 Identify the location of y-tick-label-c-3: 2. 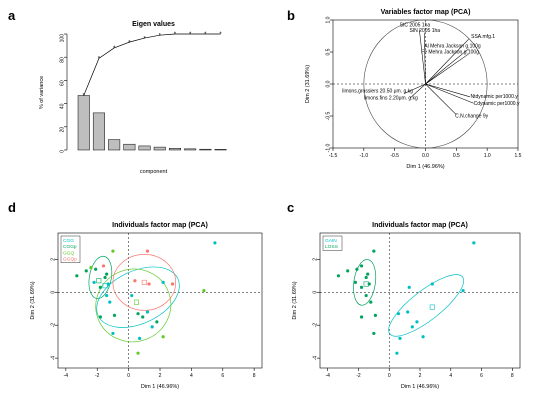
(316, 259).